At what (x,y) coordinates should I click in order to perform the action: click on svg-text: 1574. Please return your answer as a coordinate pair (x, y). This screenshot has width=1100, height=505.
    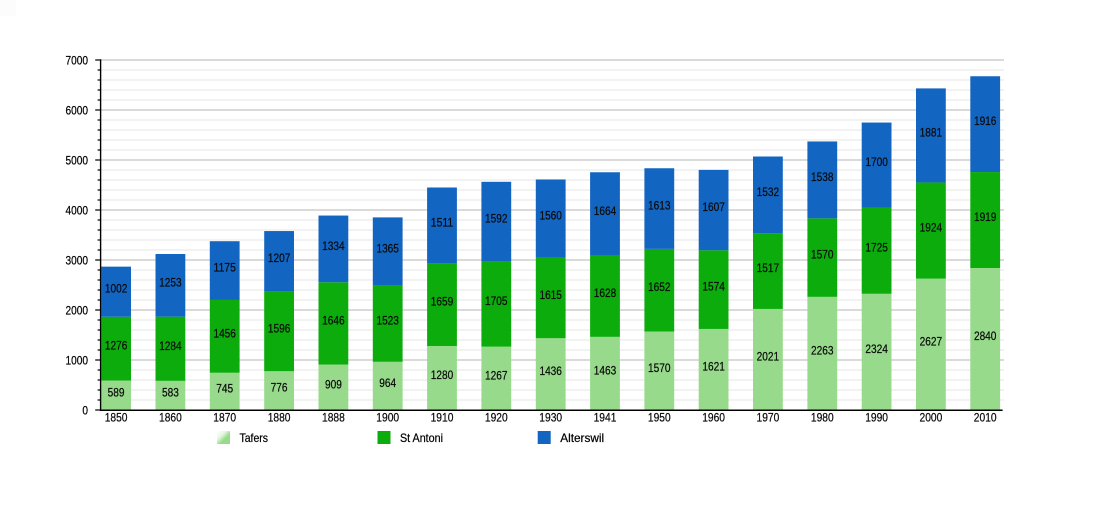
    Looking at the image, I should click on (713, 287).